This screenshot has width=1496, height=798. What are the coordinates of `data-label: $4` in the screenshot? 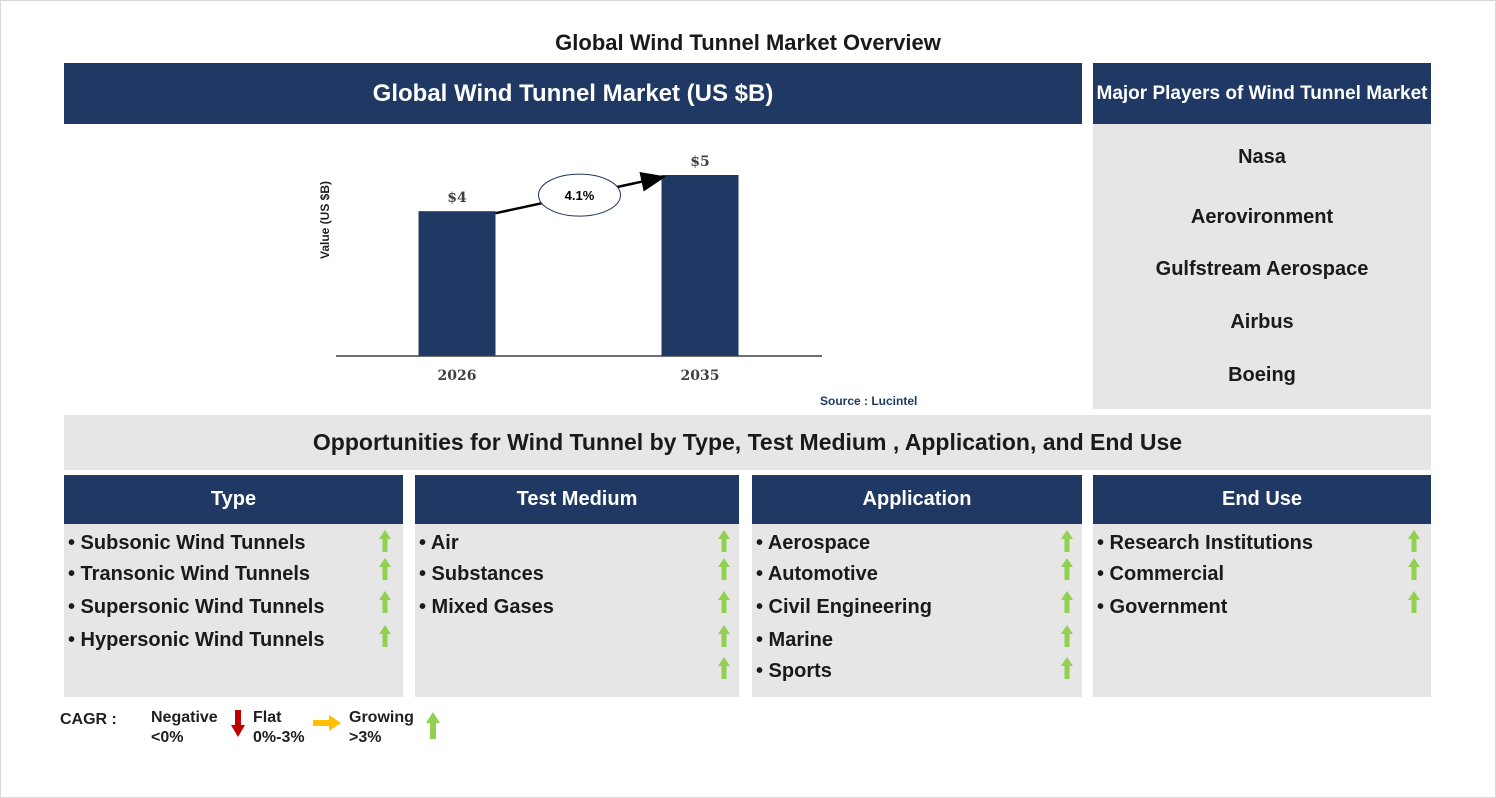 It's located at (457, 198).